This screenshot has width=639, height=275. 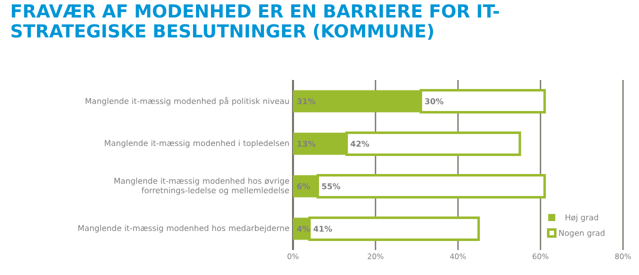 What do you see at coordinates (255, 22) in the screenshot?
I see `chart-title: FRAVÆR AF MODENHED ER EN BARRIERE FOR IT-STRATEGISKE BESLUTNINGER (KOMMUNE)` at bounding box center [255, 22].